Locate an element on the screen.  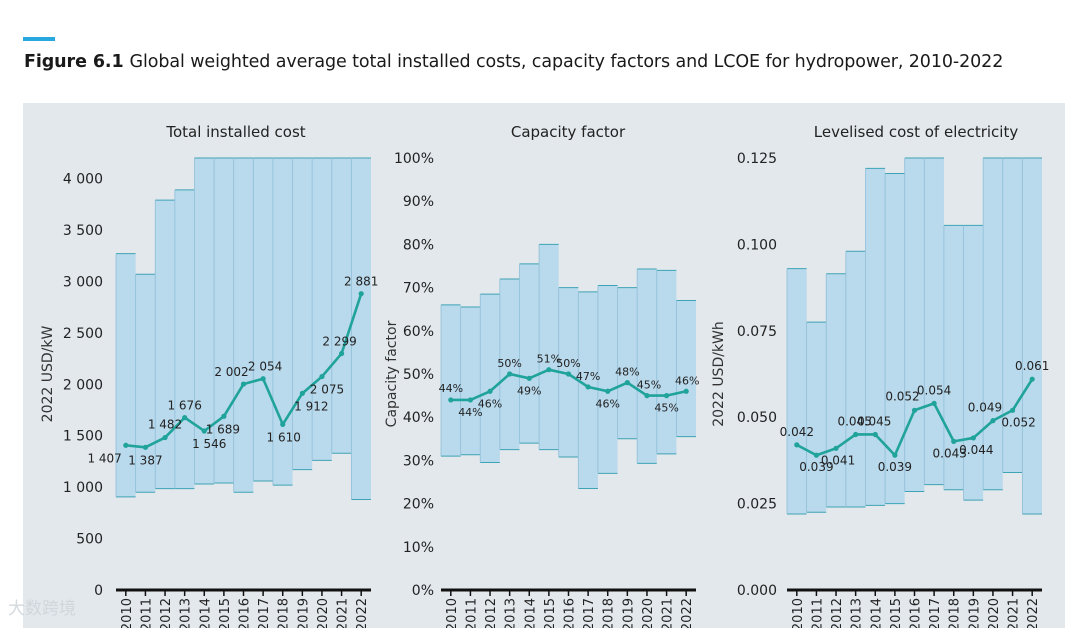
data-label: 47% is located at coordinates (588, 376).